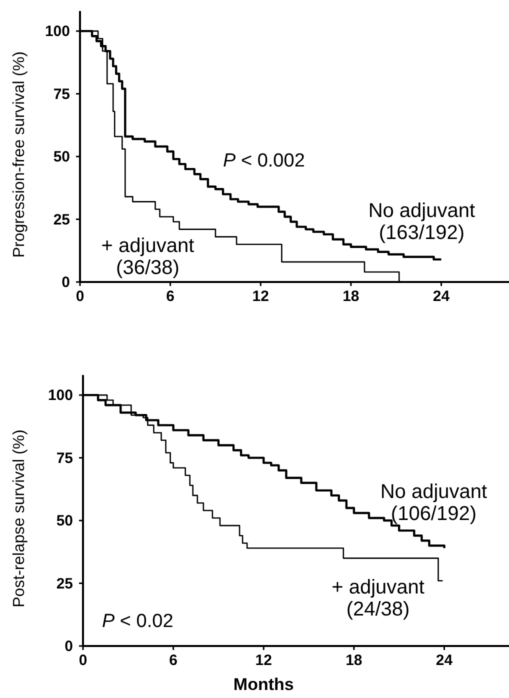 The height and width of the screenshot is (698, 509). Describe the element at coordinates (264, 161) in the screenshot. I see `annotation: P < 0.002` at that location.